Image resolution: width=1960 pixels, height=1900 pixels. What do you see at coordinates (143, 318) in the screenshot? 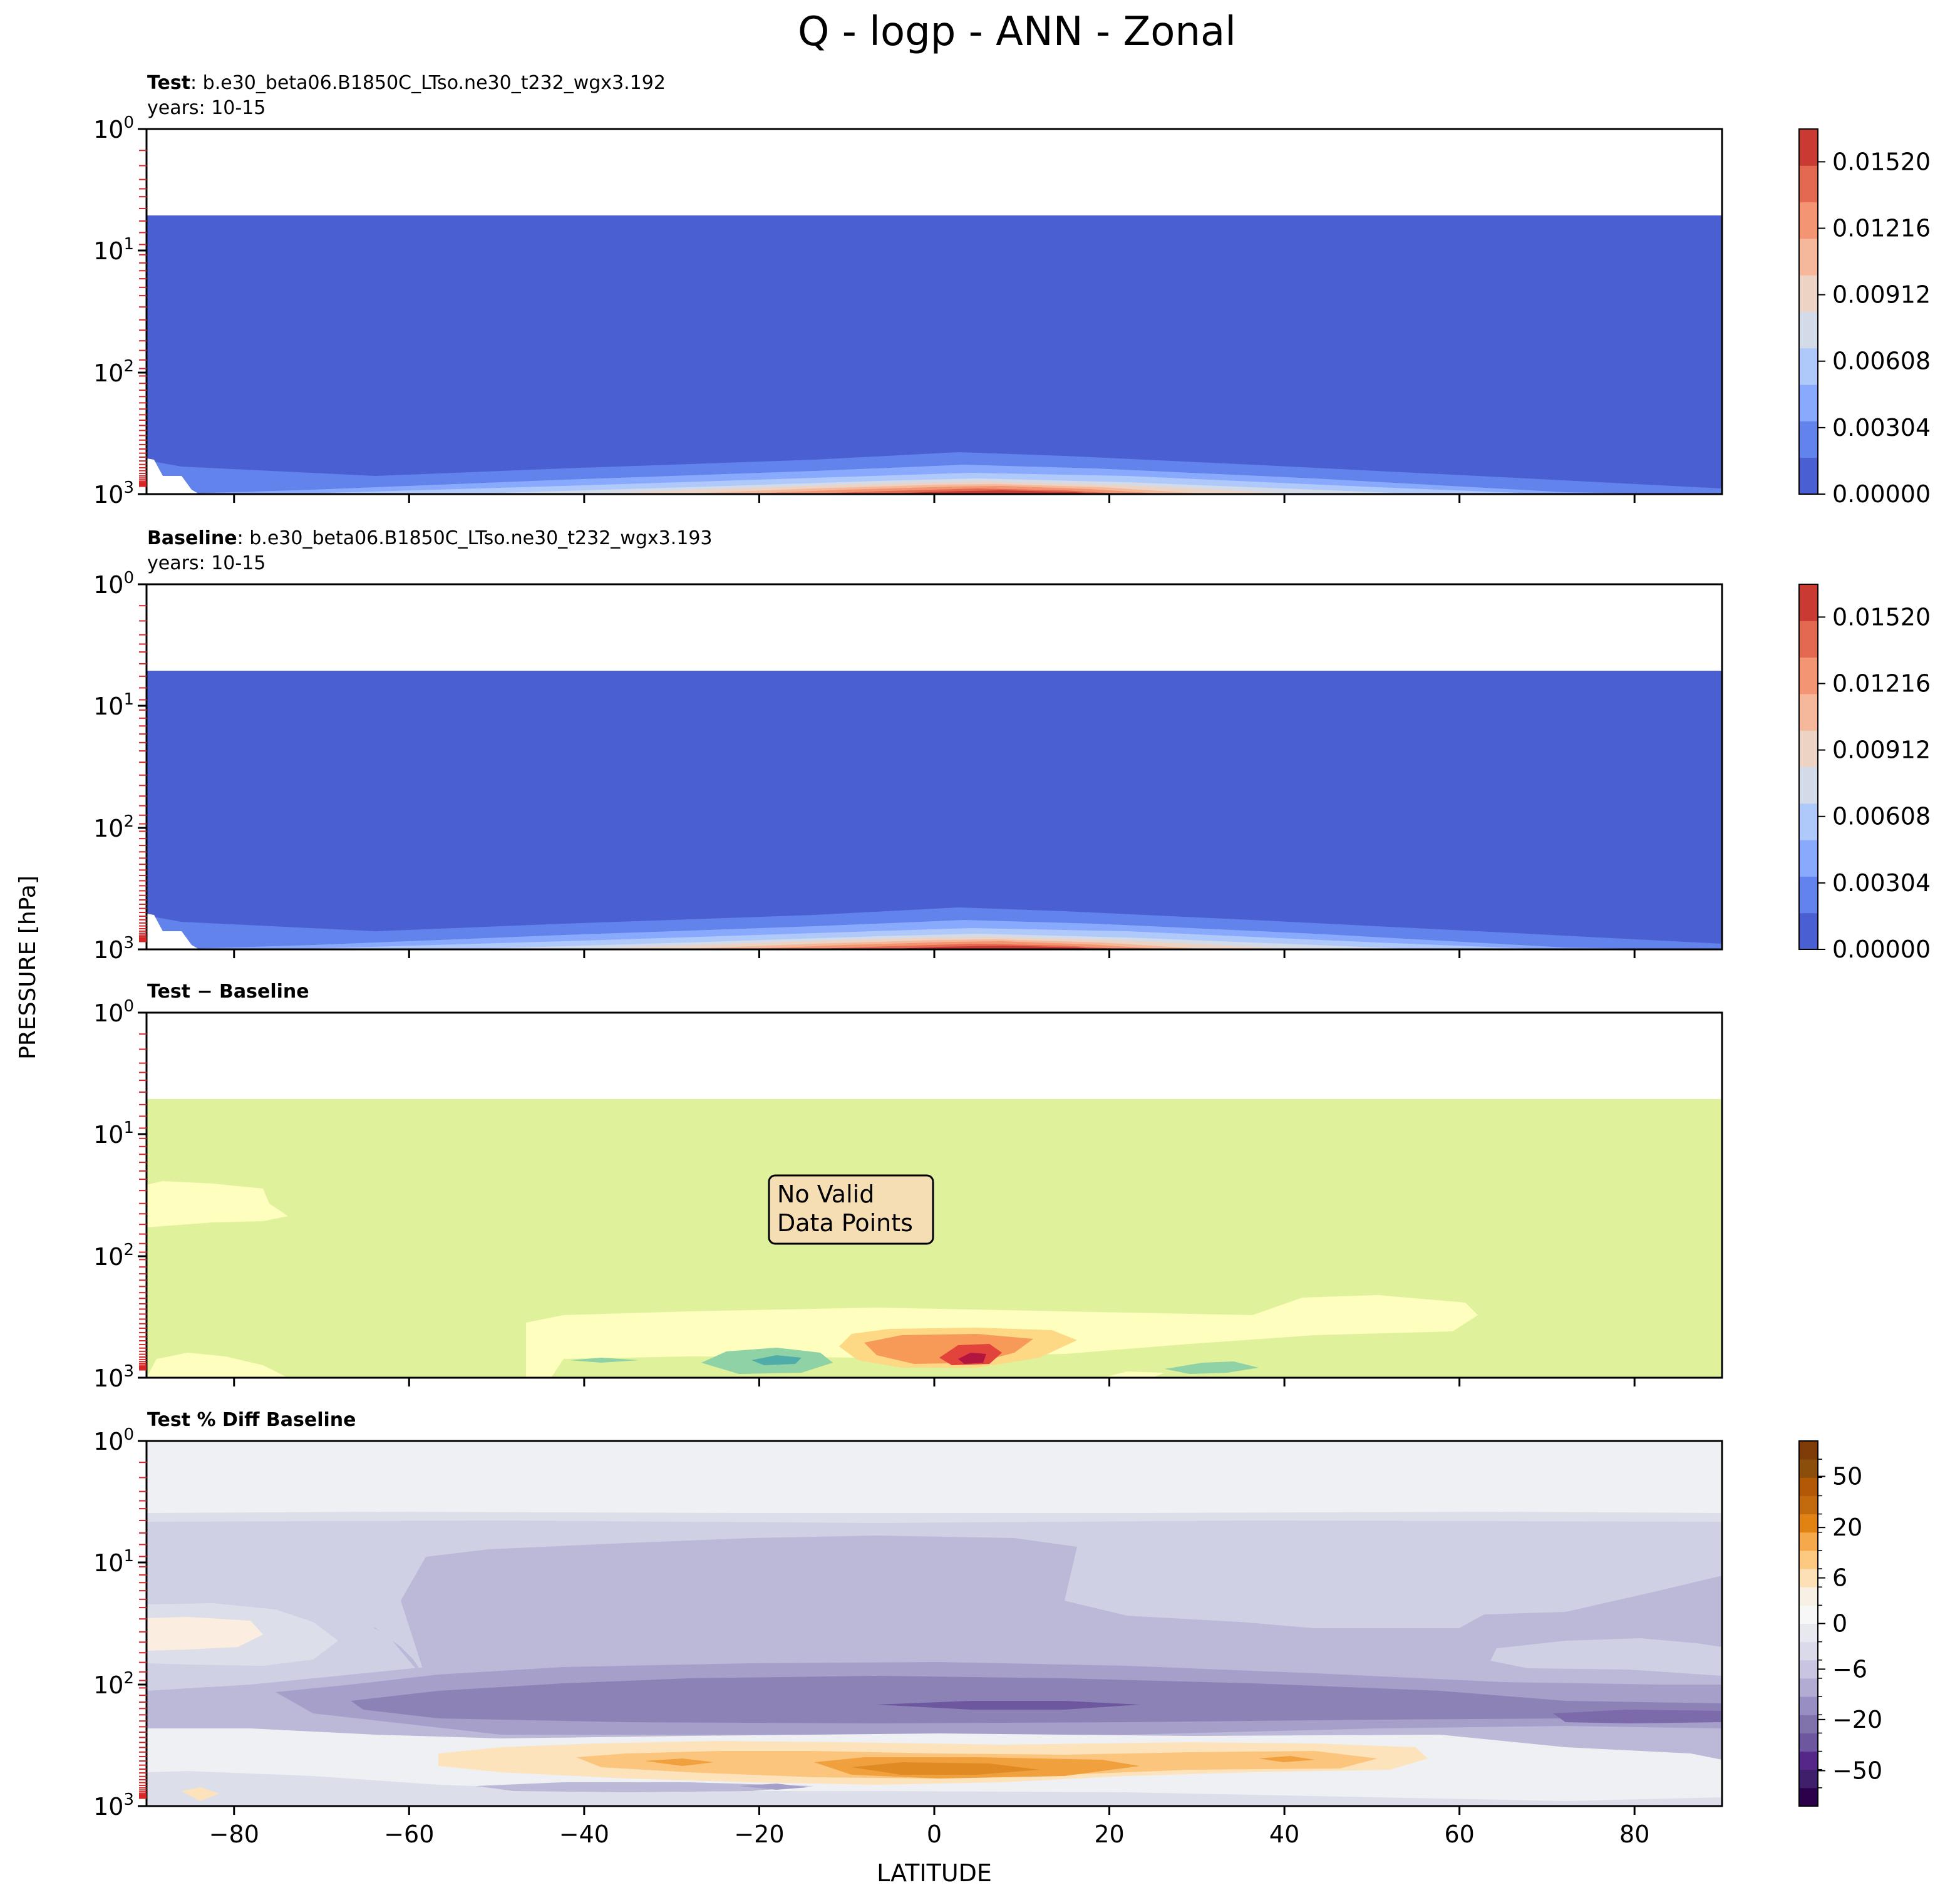
I see `panel-test-model-levels` at bounding box center [143, 318].